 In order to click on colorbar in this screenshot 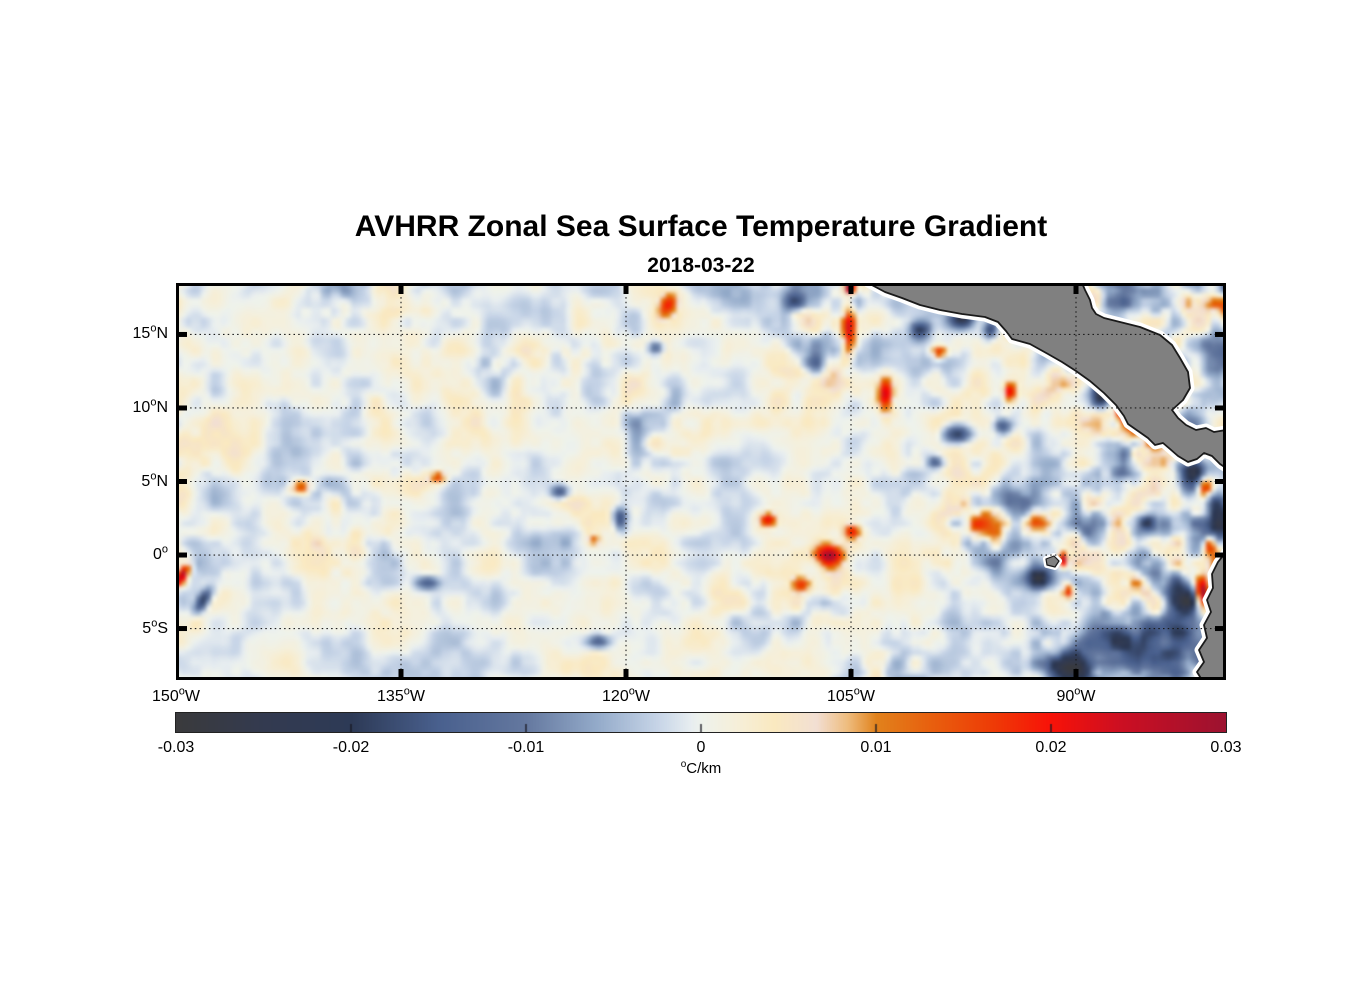, I will do `click(701, 722)`.